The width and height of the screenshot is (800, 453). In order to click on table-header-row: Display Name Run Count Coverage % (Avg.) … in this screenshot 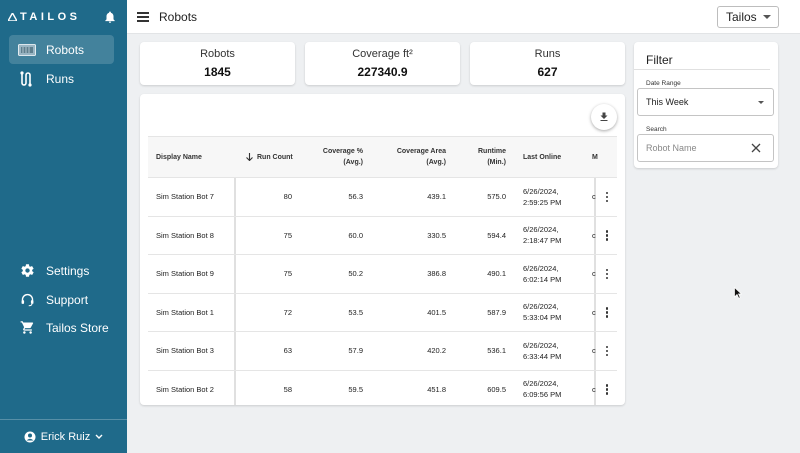, I will do `click(382, 157)`.